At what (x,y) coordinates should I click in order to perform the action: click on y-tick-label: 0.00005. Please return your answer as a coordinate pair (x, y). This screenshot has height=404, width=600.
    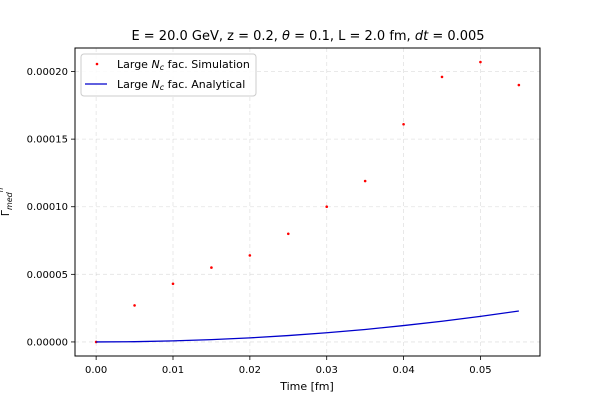
    Looking at the image, I should click on (47, 275).